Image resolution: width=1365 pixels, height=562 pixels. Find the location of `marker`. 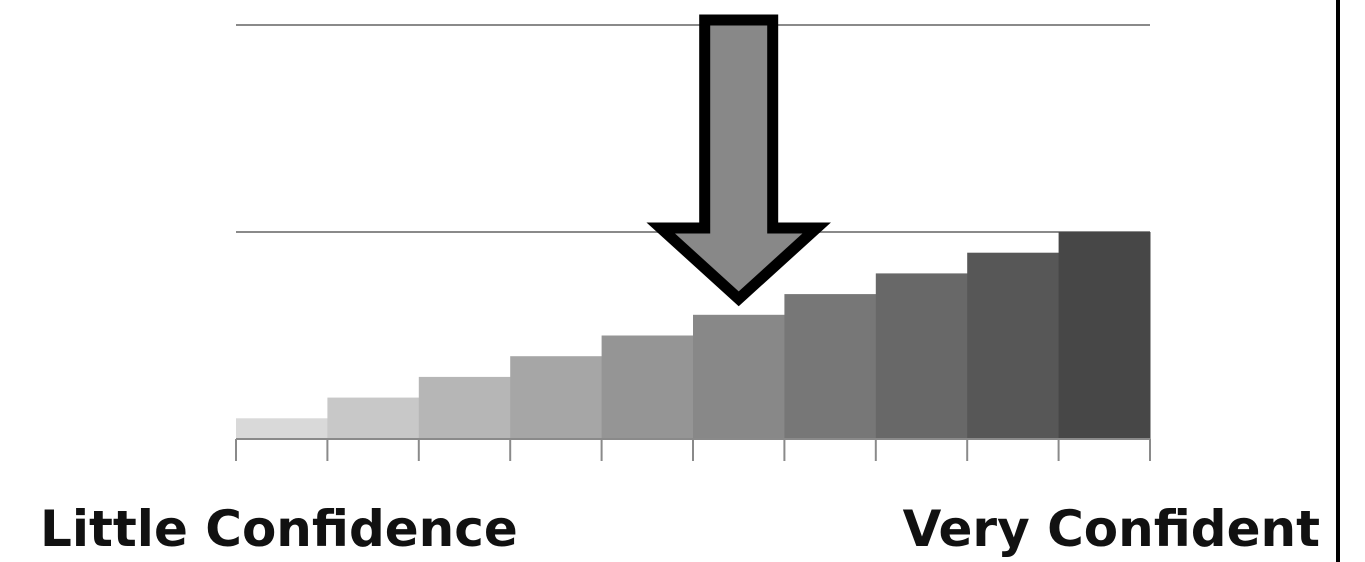

marker is located at coordinates (738, 160).